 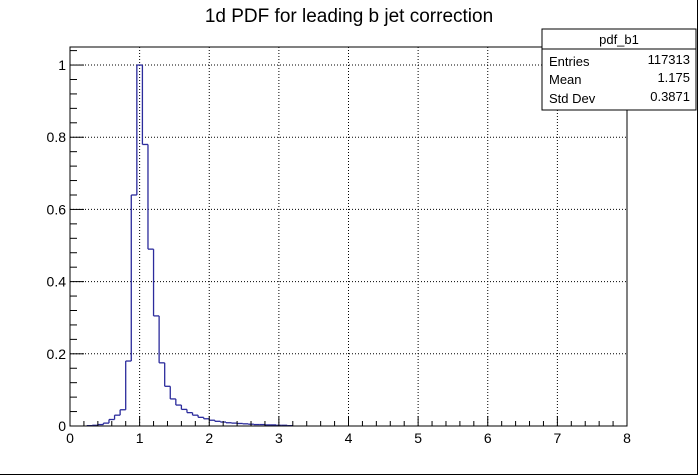 What do you see at coordinates (572, 98) in the screenshot?
I see `stats-stddev-label: Std Dev` at bounding box center [572, 98].